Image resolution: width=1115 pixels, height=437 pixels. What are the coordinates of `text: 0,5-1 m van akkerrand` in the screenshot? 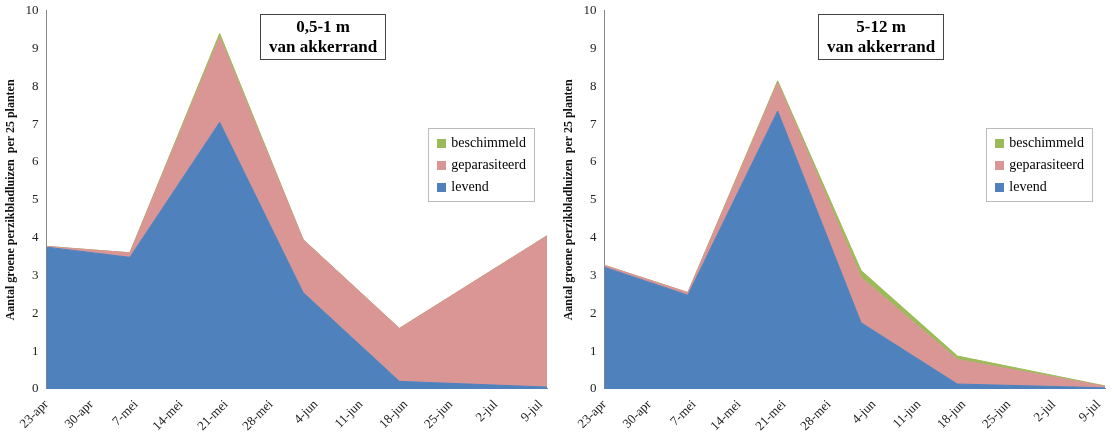 It's located at (323, 37).